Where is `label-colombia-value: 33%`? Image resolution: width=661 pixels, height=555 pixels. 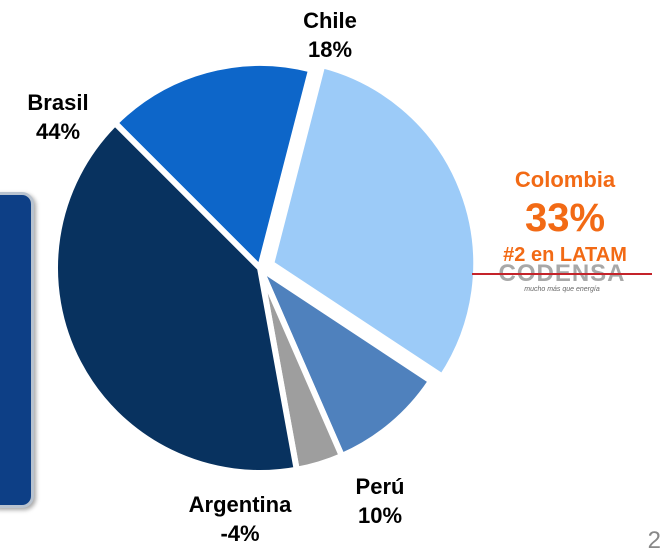
label-colombia-value: 33% is located at coordinates (565, 218).